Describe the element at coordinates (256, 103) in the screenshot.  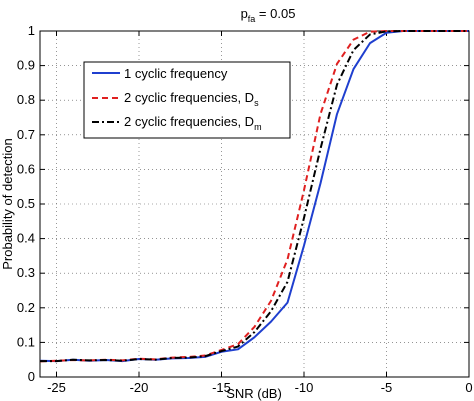
I see `legend-label-2-subscript: s` at that location.